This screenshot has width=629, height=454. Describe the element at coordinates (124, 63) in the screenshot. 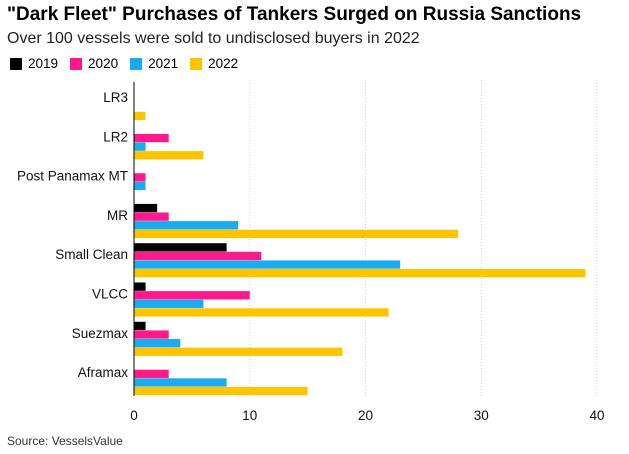

I see `chart-legend: 2019 2020 2021 2022` at that location.